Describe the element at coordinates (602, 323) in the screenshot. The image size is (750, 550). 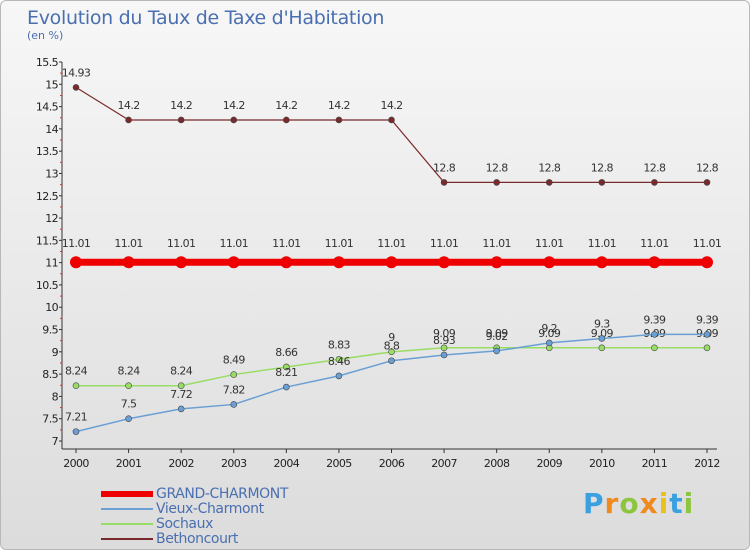
I see `data-label: 9.3` at that location.